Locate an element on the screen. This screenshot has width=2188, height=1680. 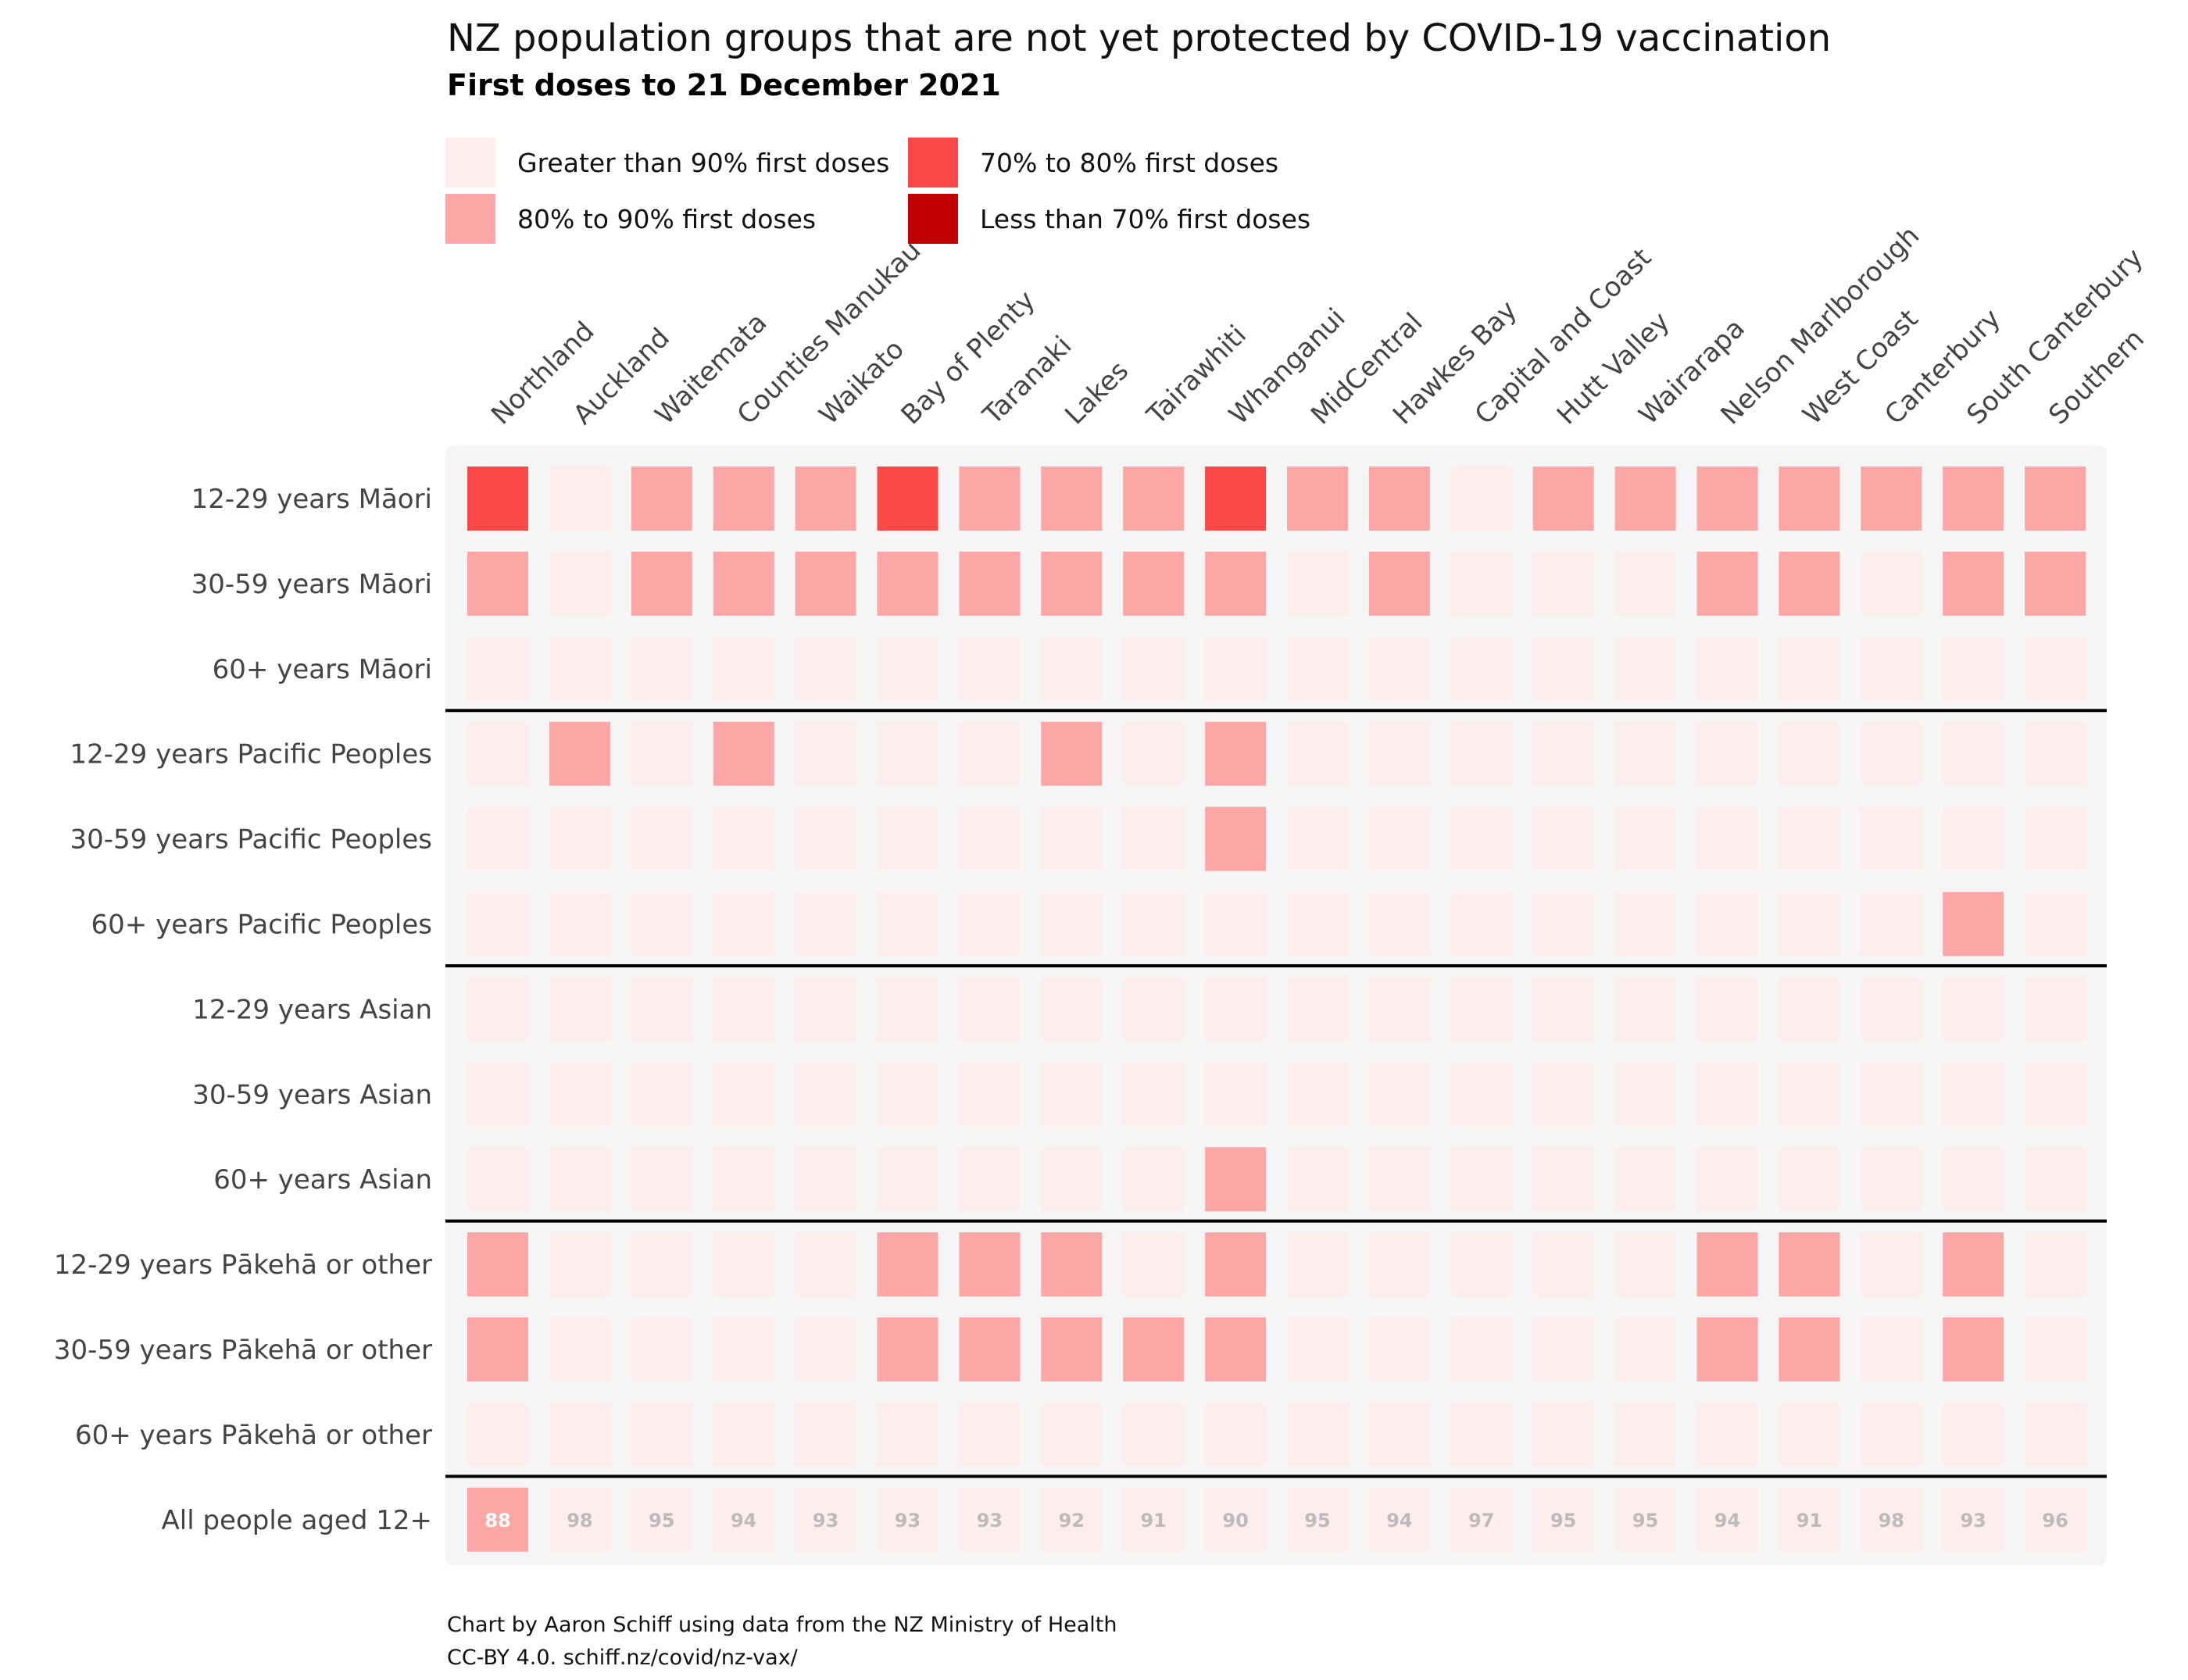
cell-value-label: 93 is located at coordinates (826, 1521).